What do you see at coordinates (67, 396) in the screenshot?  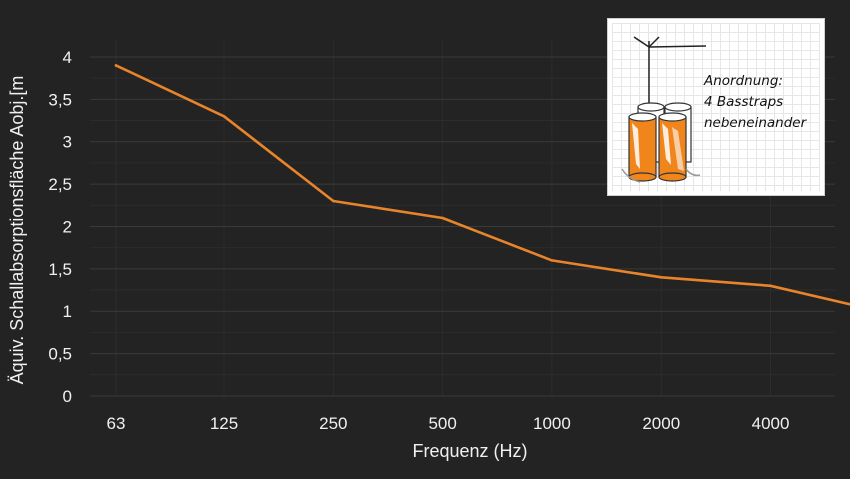 I see `y-tick-label: 0` at bounding box center [67, 396].